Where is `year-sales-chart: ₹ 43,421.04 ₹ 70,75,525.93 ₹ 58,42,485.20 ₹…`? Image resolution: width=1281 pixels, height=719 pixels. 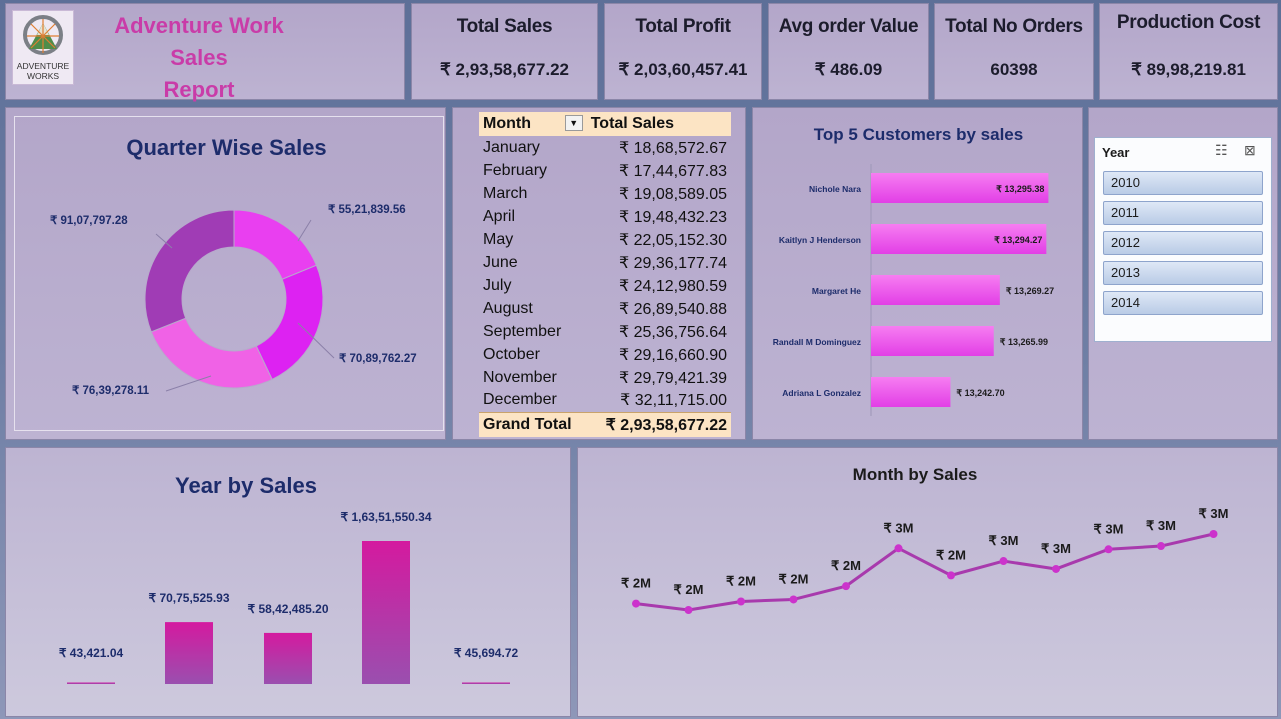
year-sales-chart: ₹ 43,421.04 ₹ 70,75,525.93 ₹ 58,42,485.20 ₹… is located at coordinates (289, 597).